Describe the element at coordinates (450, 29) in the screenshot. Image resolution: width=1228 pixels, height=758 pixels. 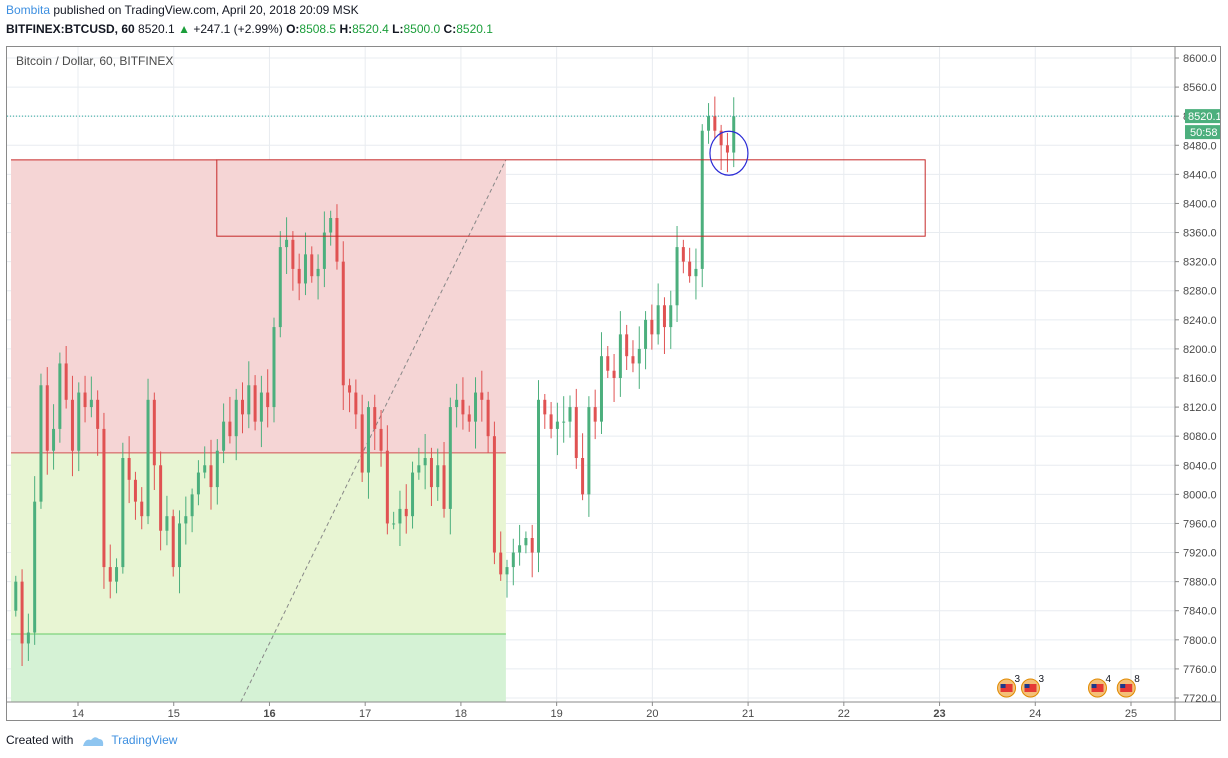
I see `close-label: C:` at that location.